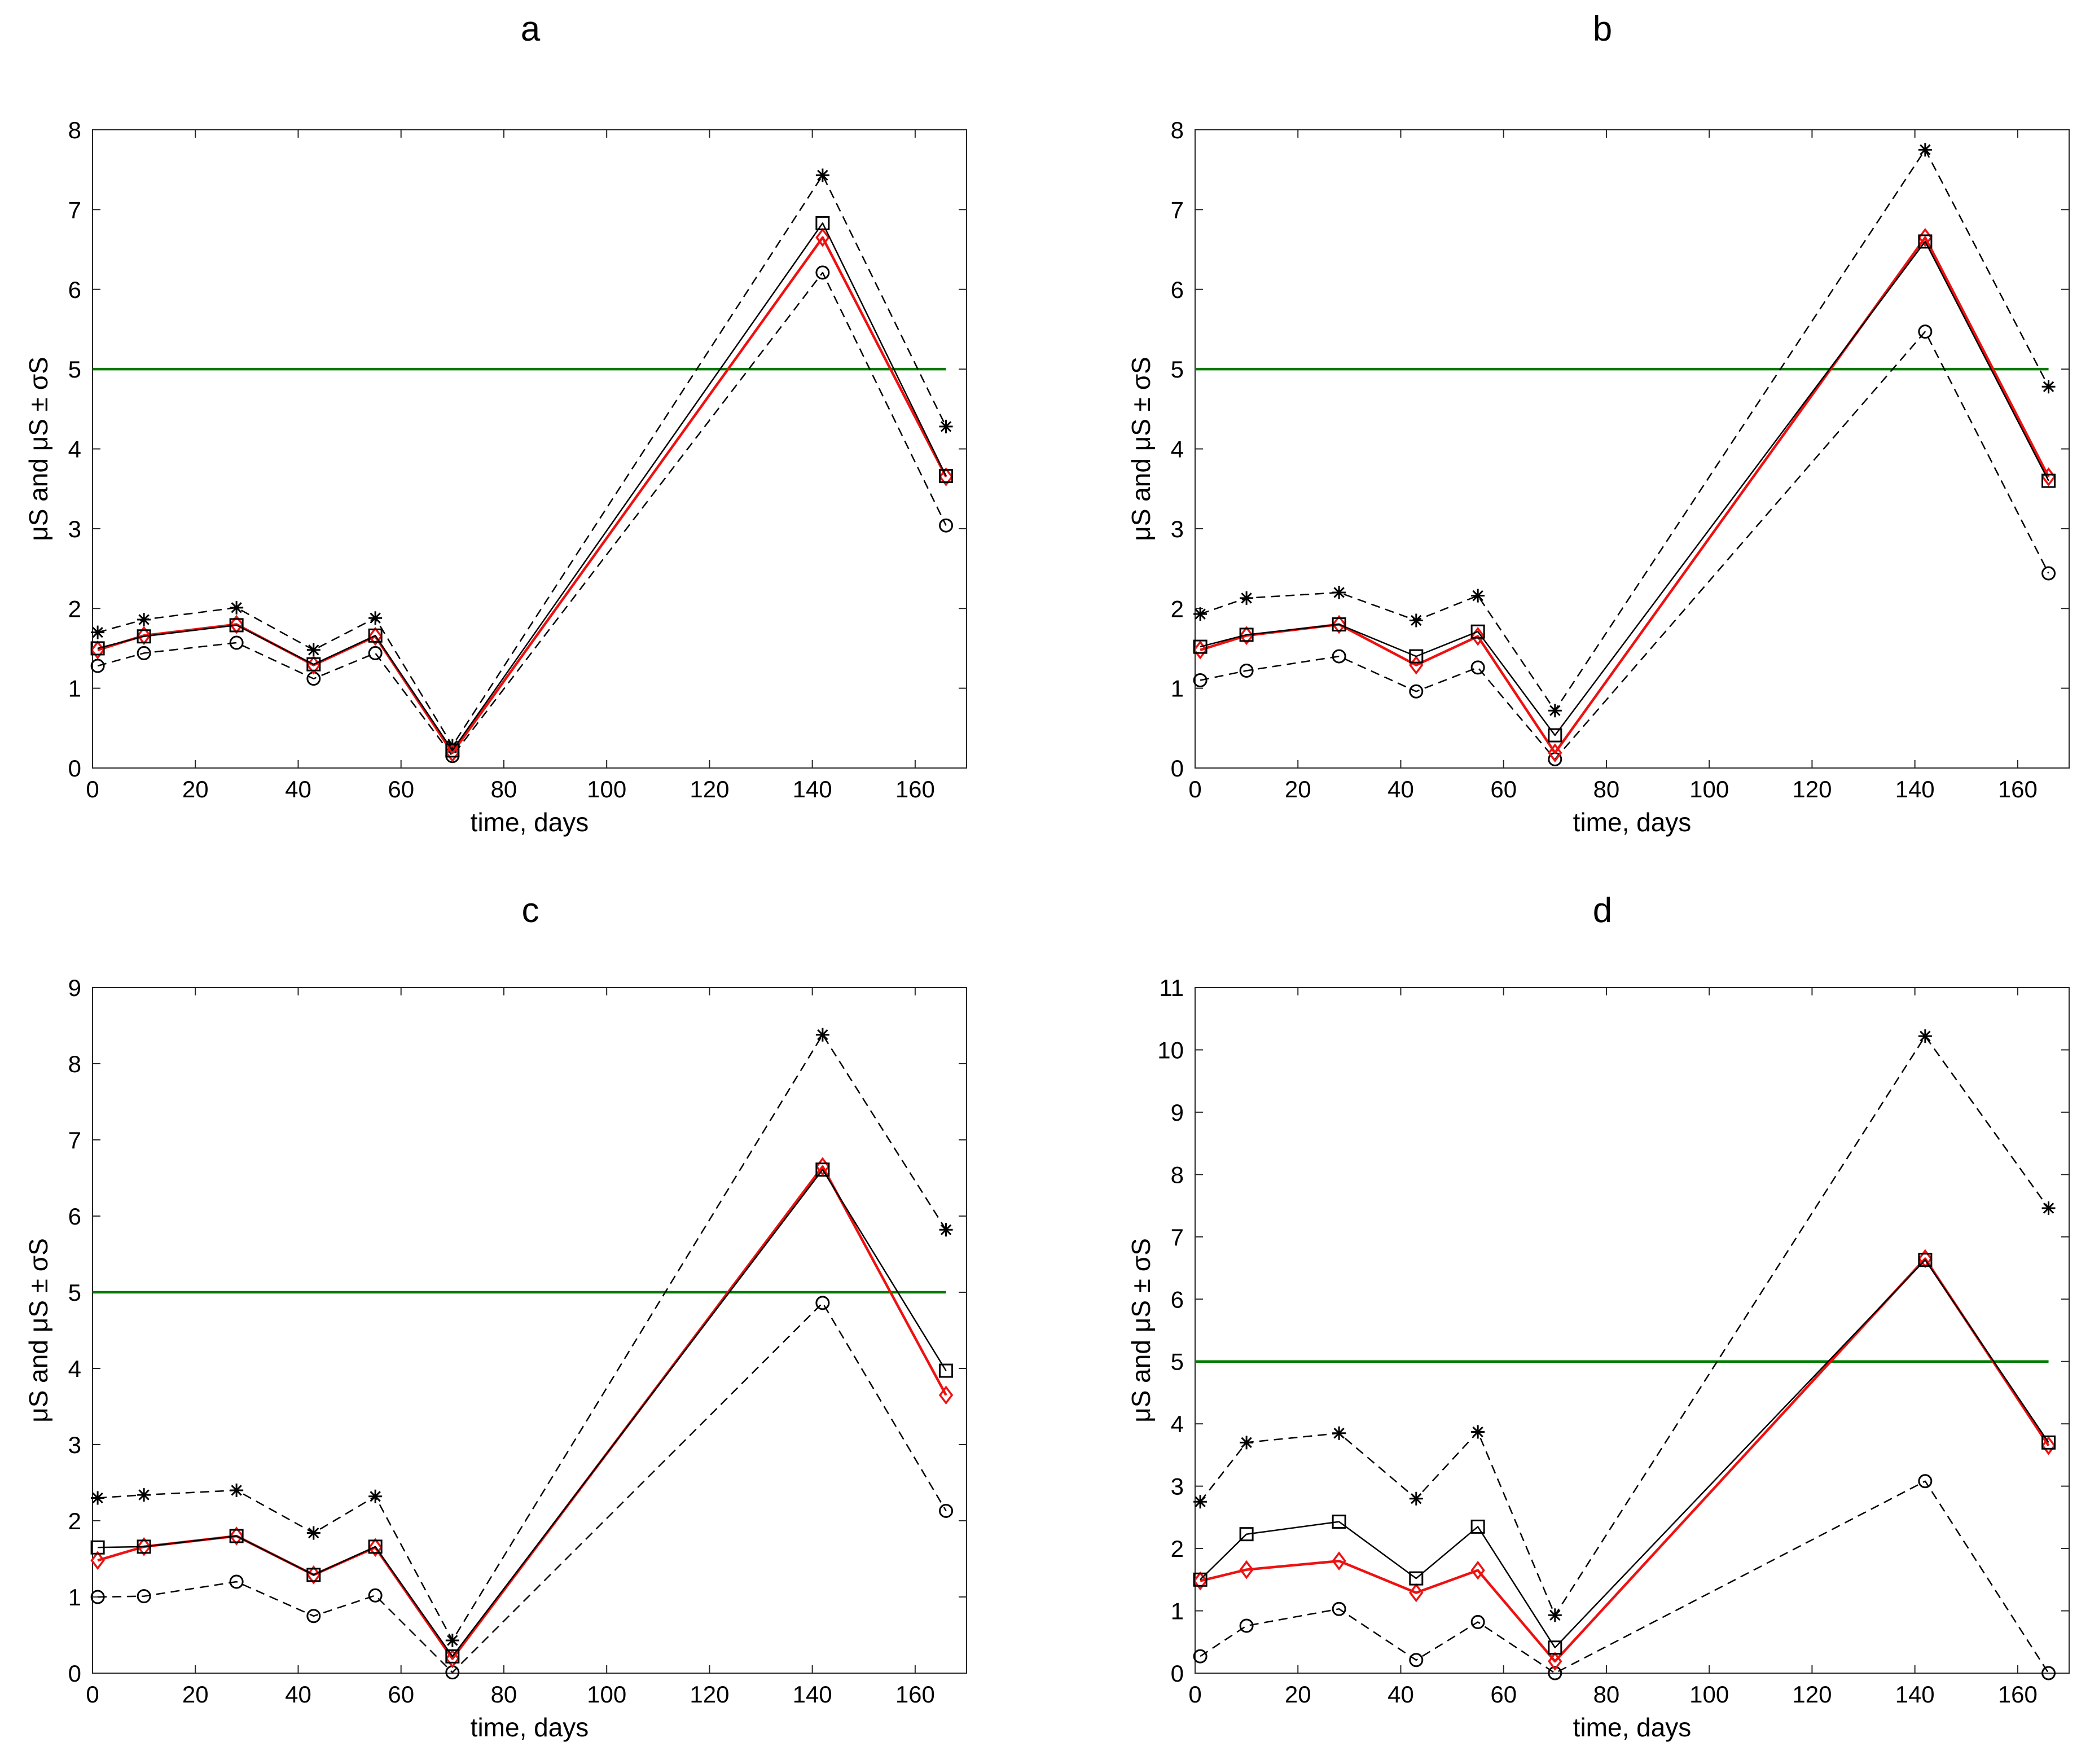 The width and height of the screenshot is (2090, 1764). What do you see at coordinates (1298, 1695) in the screenshot?
I see `x-tick-label: 20` at bounding box center [1298, 1695].